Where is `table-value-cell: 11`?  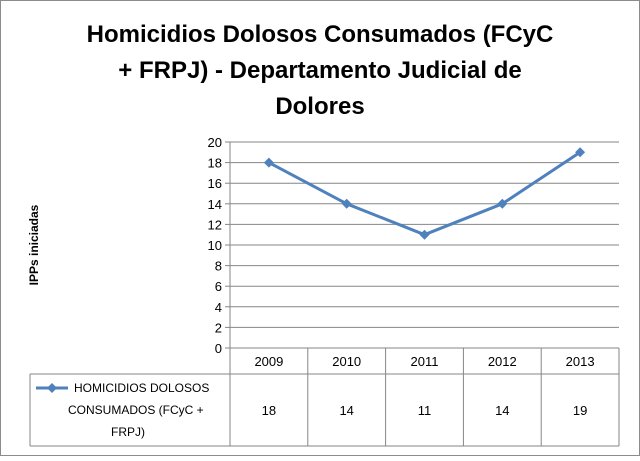 table-value-cell: 11 is located at coordinates (425, 410).